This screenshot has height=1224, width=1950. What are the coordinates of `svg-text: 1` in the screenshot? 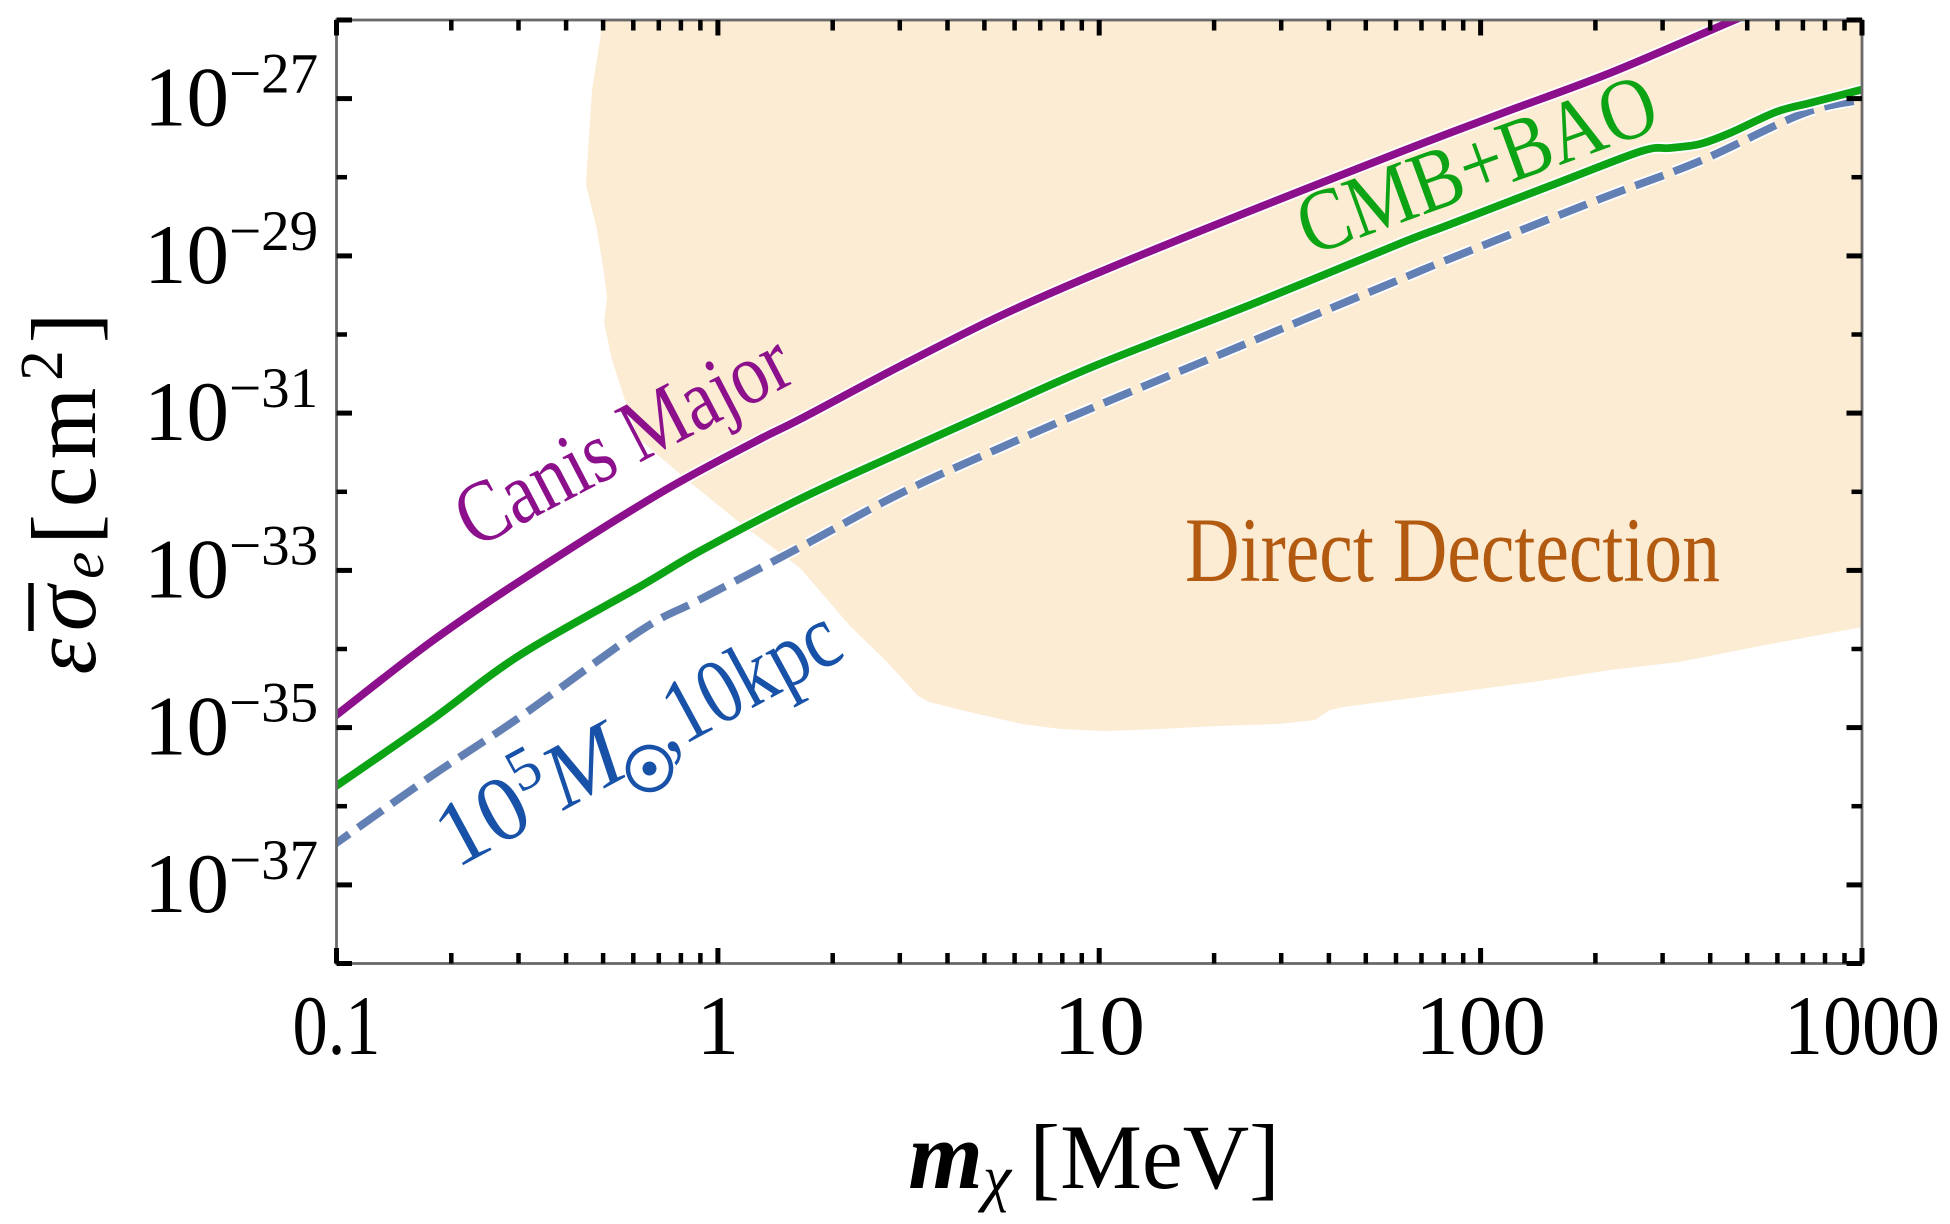 It's located at (718, 1026).